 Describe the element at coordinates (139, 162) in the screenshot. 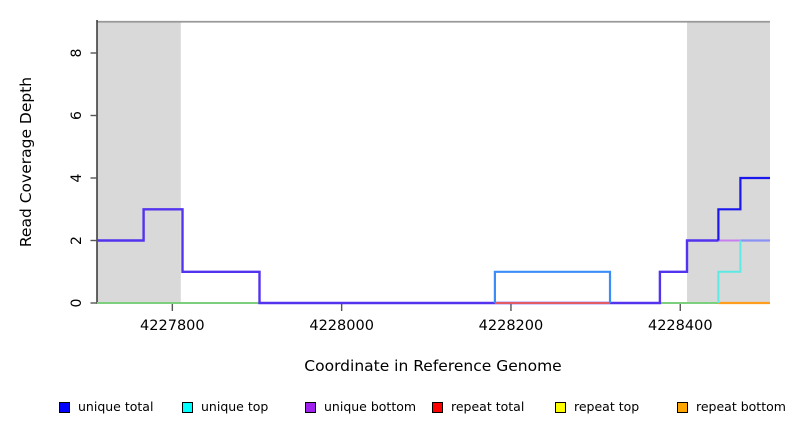

I see `left-repeat-region` at that location.